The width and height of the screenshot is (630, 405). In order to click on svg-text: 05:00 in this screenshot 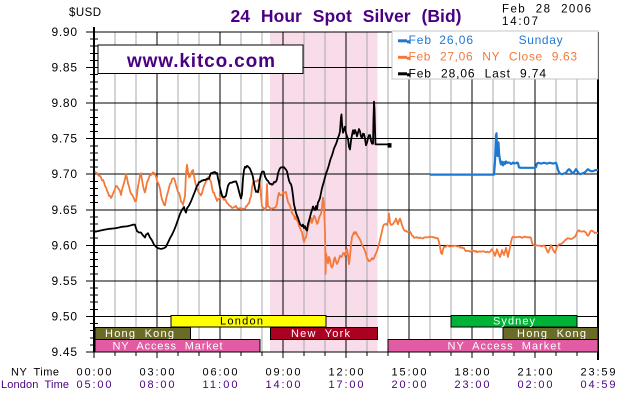, I will do `click(94, 385)`.